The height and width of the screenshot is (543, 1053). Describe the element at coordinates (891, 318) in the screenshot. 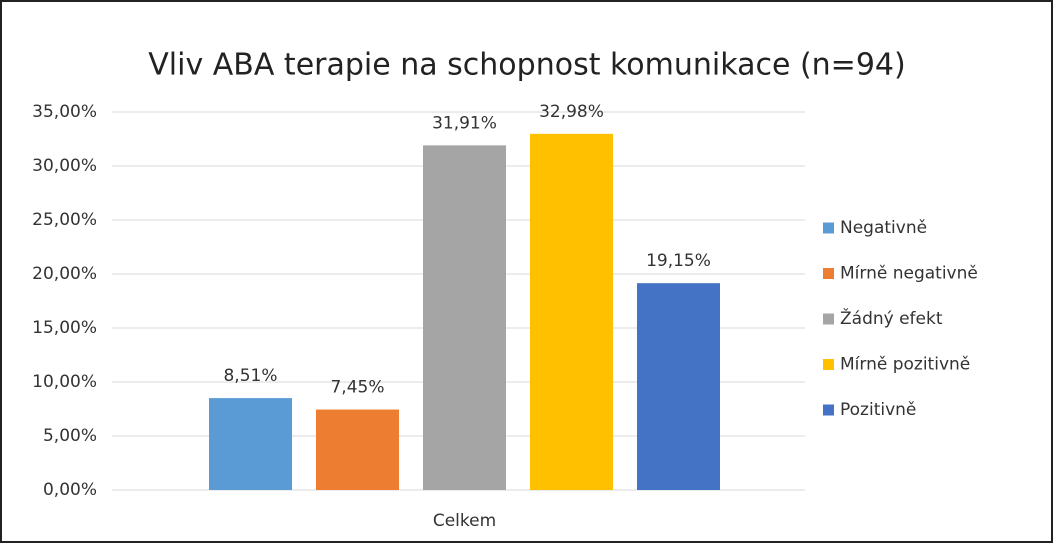

I see `legend-label: Žádný efekt` at that location.